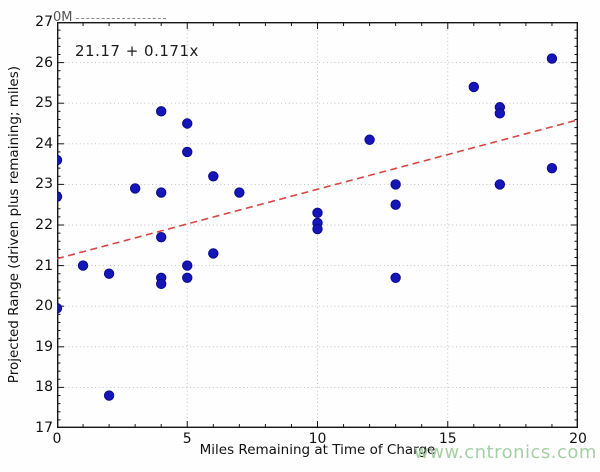 The image size is (600, 472). What do you see at coordinates (317, 450) in the screenshot?
I see `x-axis-title: Miles Remaining at Time of Charge` at bounding box center [317, 450].